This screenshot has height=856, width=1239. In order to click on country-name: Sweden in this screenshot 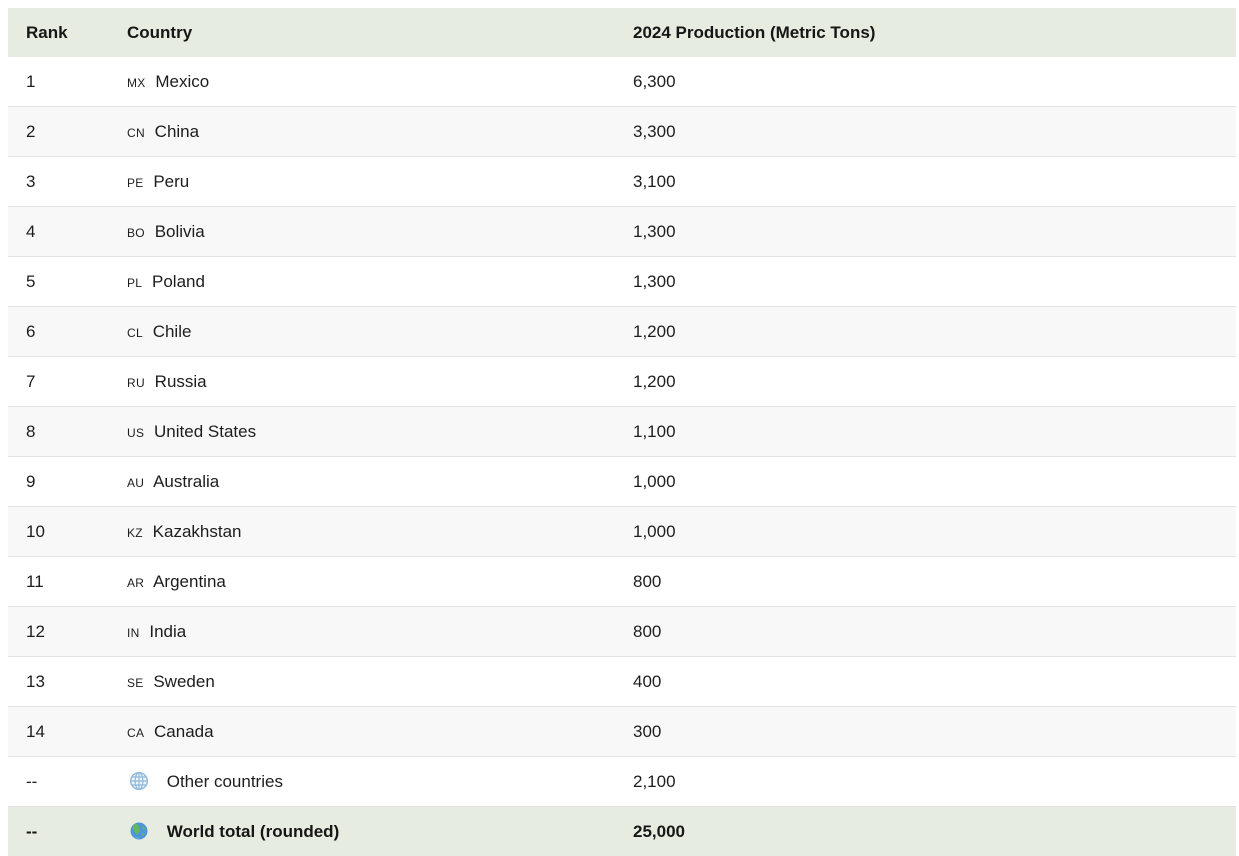, I will do `click(184, 681)`.